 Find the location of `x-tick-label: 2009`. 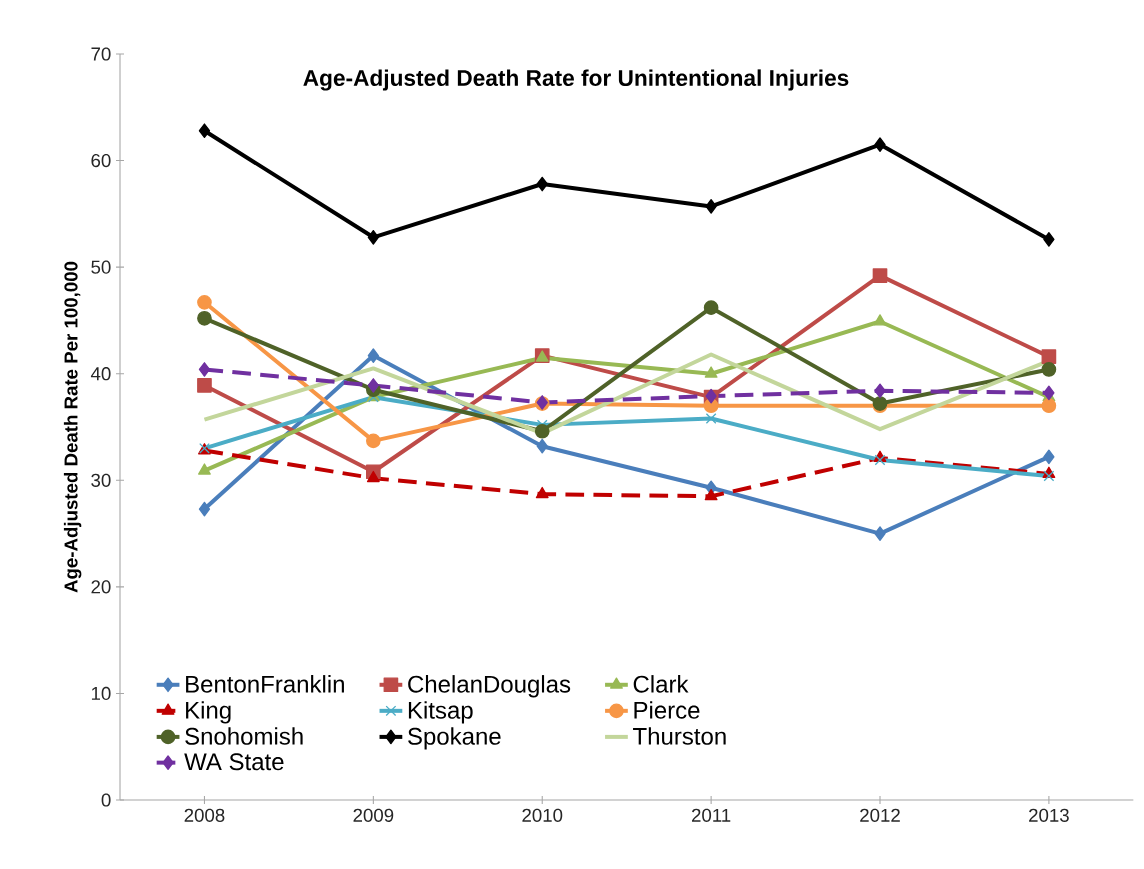

x-tick-label: 2009 is located at coordinates (373, 815).